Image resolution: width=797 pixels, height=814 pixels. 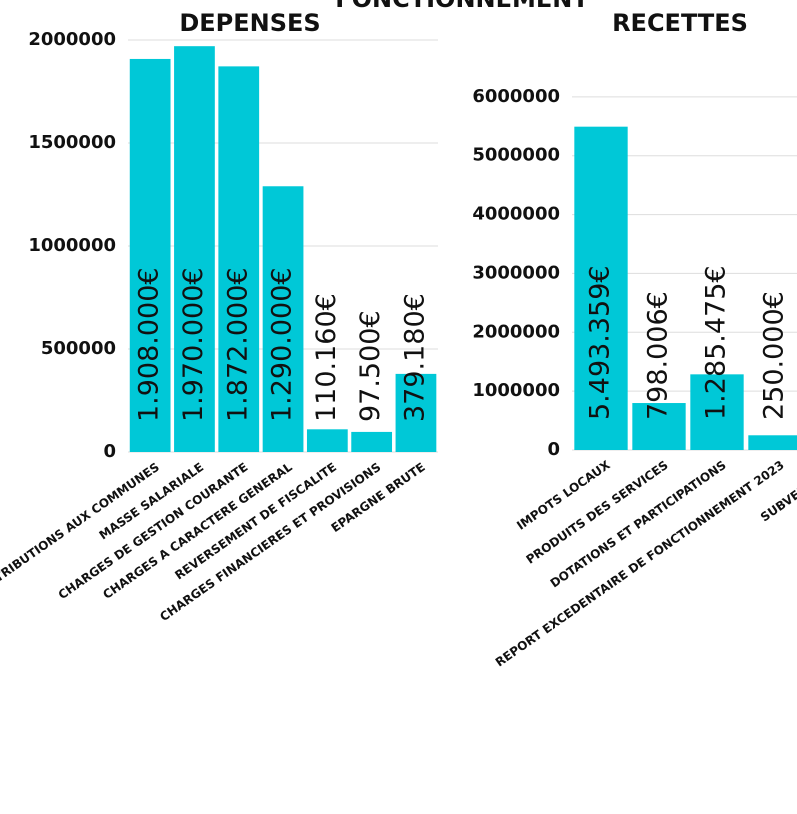 I want to click on value-label: 379.180€, so click(x=414, y=357).